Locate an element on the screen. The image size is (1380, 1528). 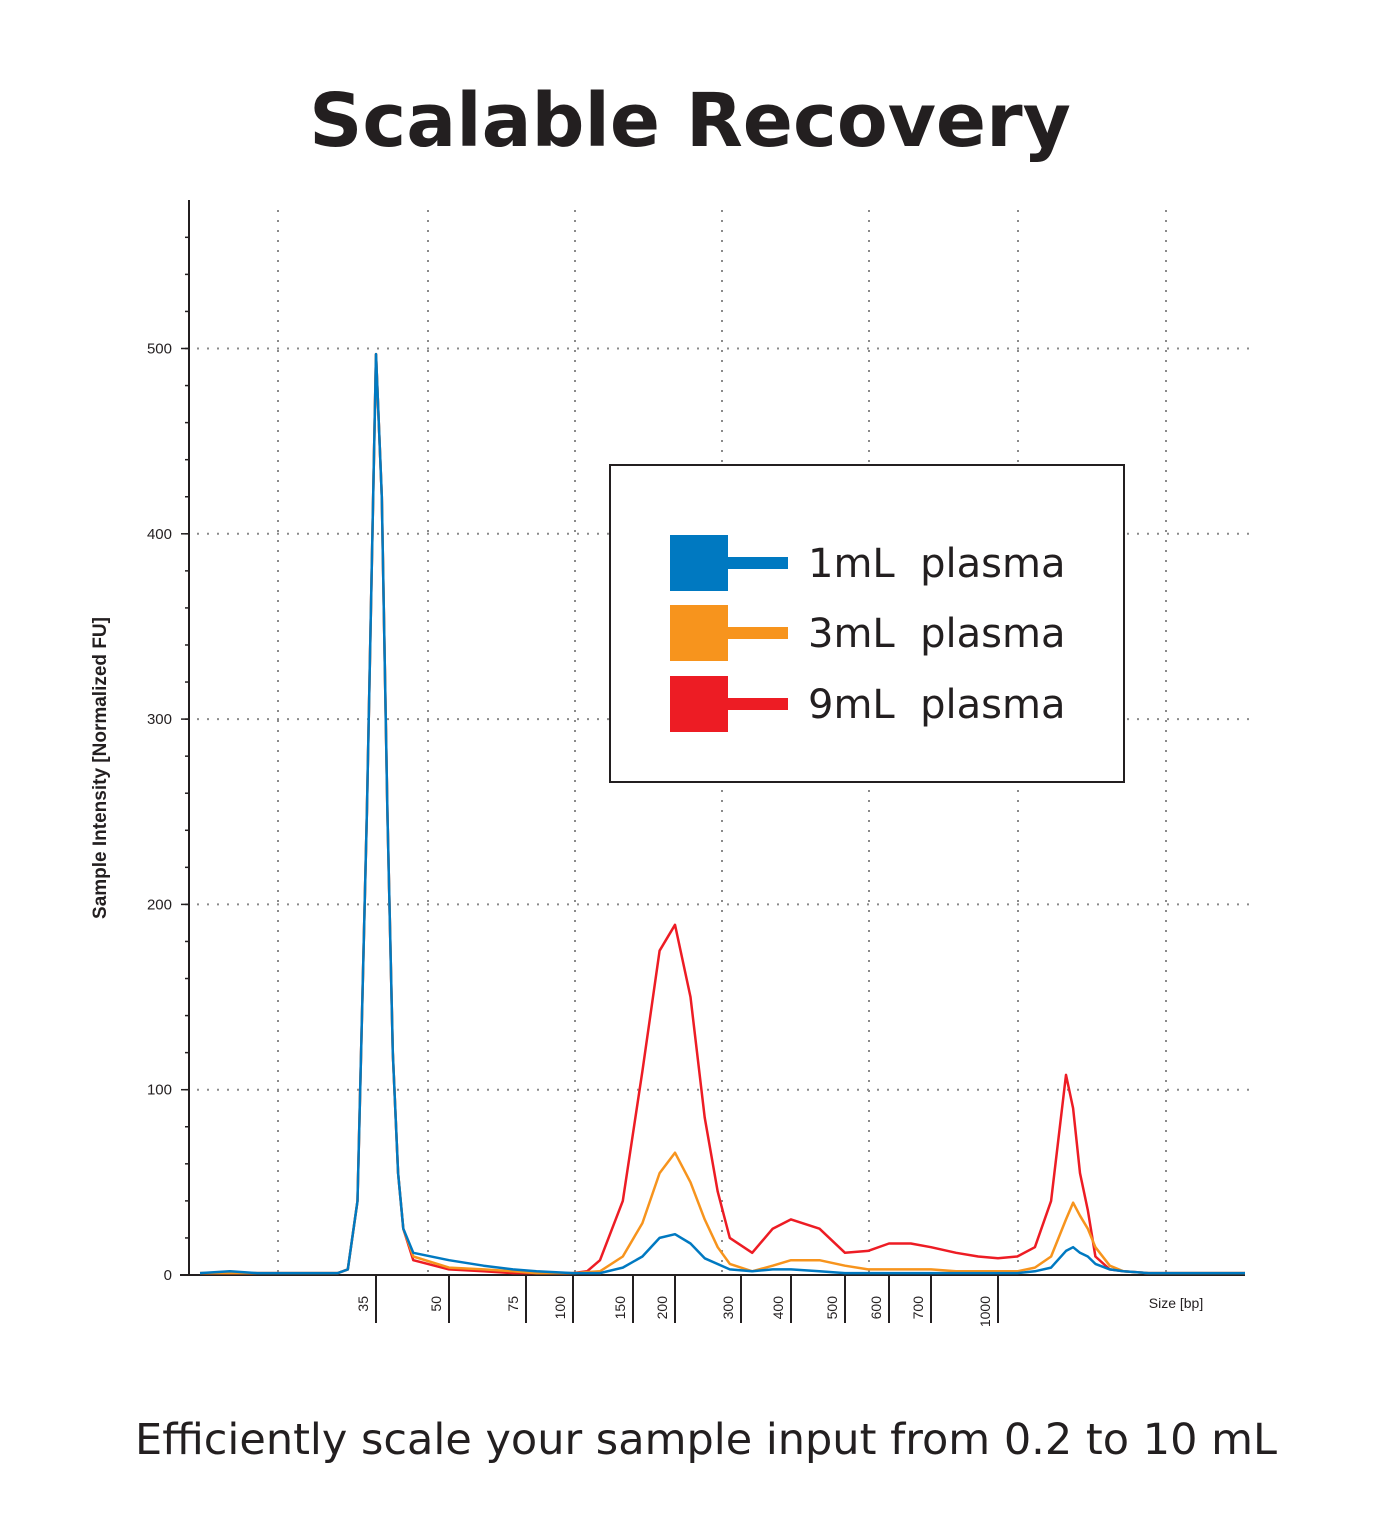
legend-label: 9mL plasma is located at coordinates (936, 705).